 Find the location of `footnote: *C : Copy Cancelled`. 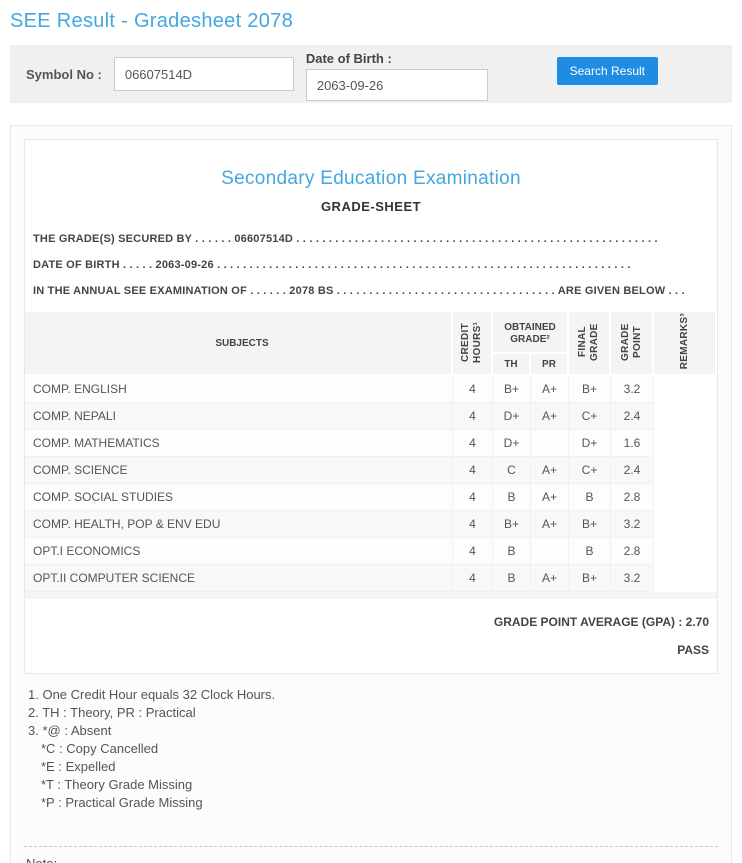

footnote: *C : Copy Cancelled is located at coordinates (100, 748).